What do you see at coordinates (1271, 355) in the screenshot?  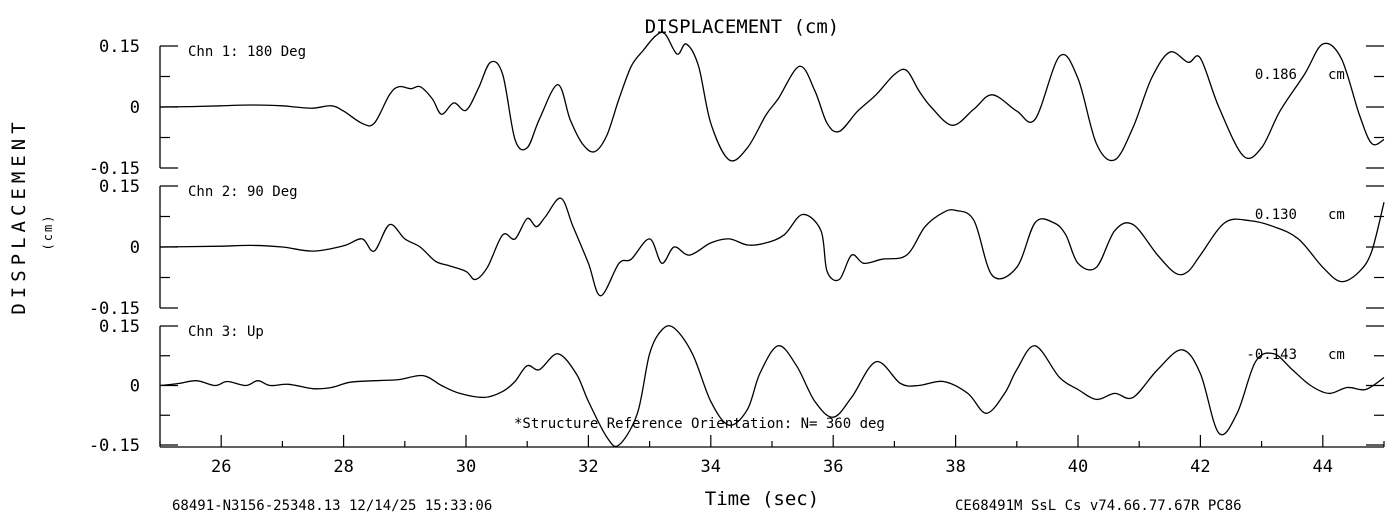 I see `peak-value-label: -0.143` at bounding box center [1271, 355].